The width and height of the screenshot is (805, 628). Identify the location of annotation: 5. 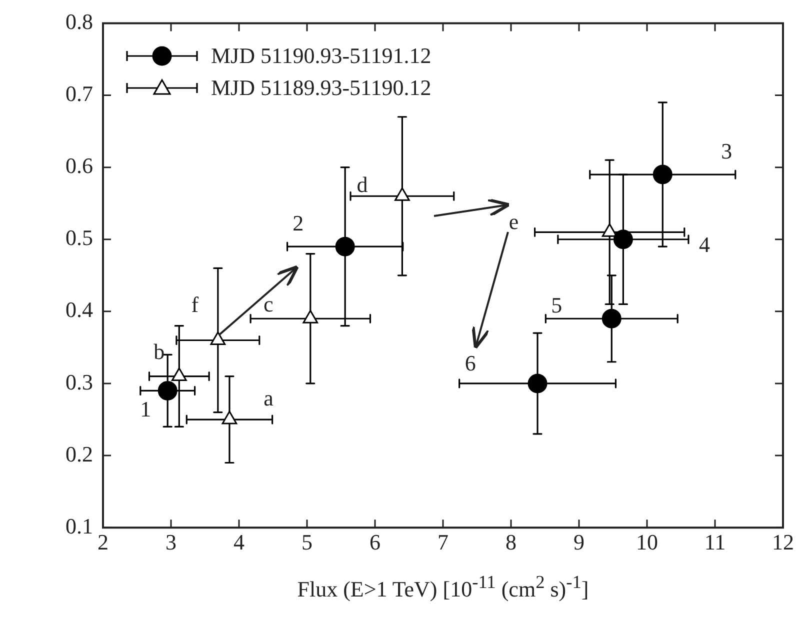
(556, 305).